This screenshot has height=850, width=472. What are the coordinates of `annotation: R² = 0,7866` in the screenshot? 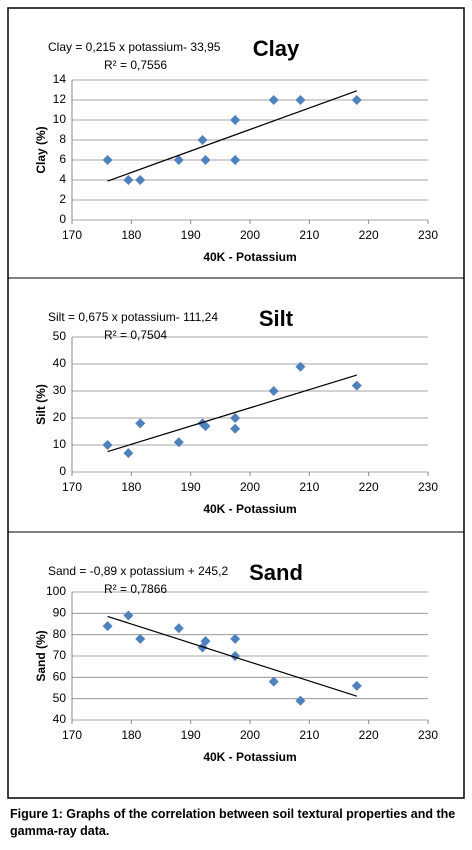 It's located at (135, 589).